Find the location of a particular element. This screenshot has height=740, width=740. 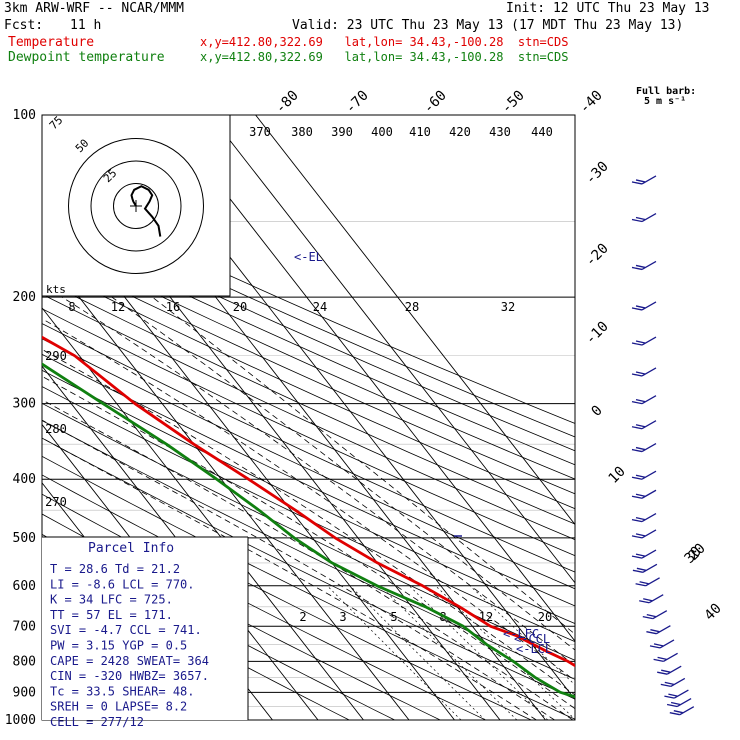

hodograph-trace is located at coordinates (146, 211).